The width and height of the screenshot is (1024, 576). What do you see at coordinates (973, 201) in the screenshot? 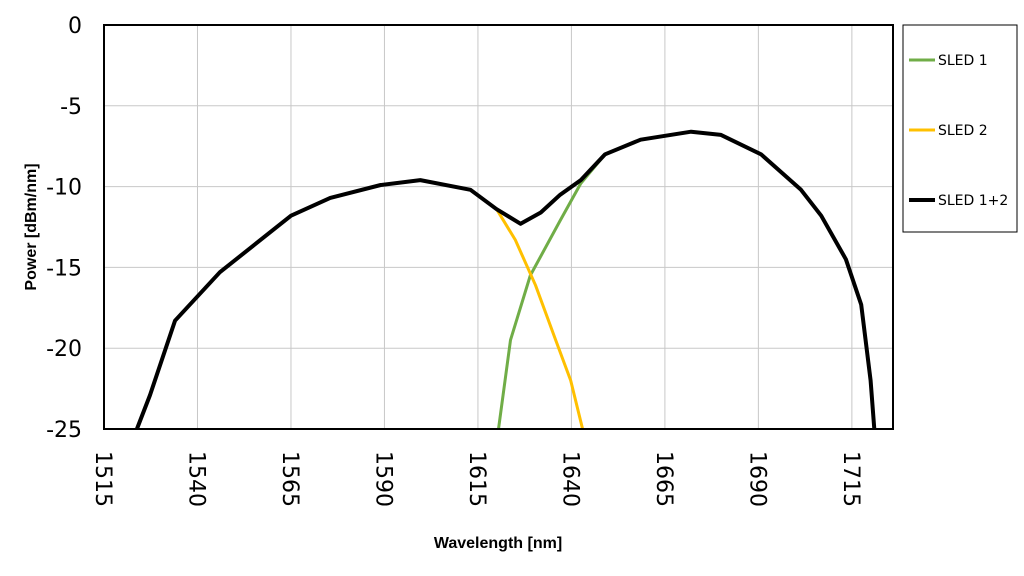
I see `legend-label: SLED 1+2` at bounding box center [973, 201].